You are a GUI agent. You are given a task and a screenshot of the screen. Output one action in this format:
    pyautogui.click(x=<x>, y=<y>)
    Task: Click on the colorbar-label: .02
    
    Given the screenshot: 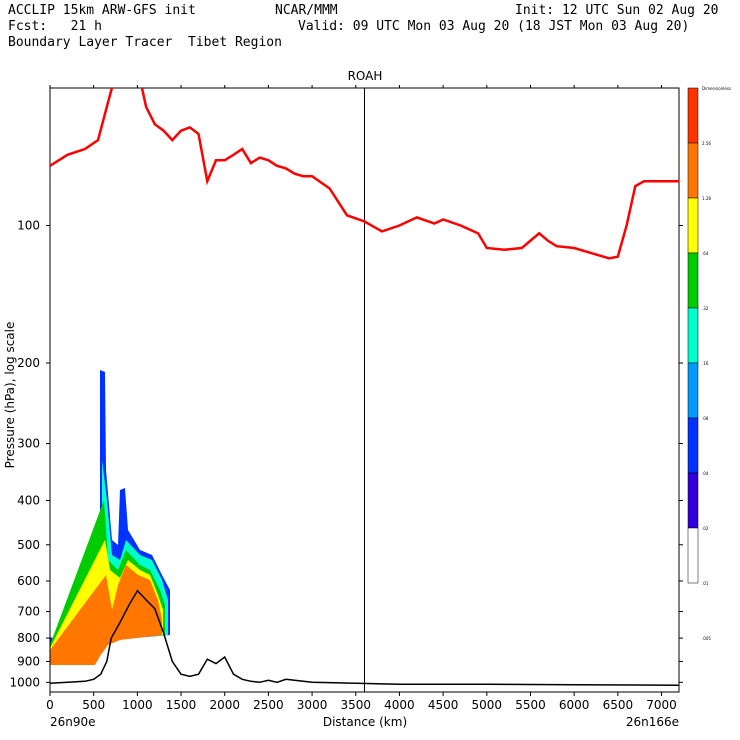 What is the action you would take?
    pyautogui.click(x=705, y=528)
    